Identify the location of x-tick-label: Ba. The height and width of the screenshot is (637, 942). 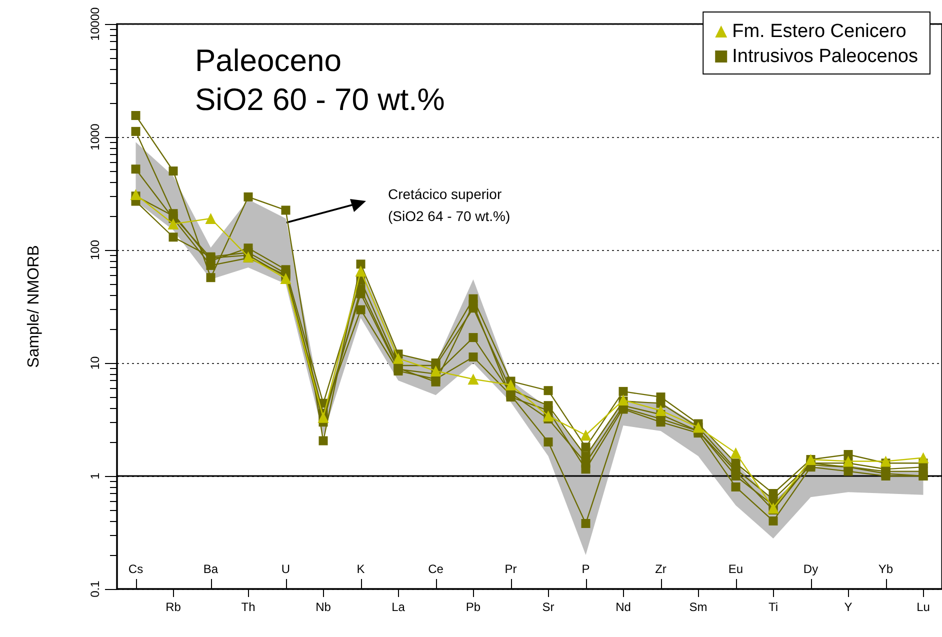
(210, 569).